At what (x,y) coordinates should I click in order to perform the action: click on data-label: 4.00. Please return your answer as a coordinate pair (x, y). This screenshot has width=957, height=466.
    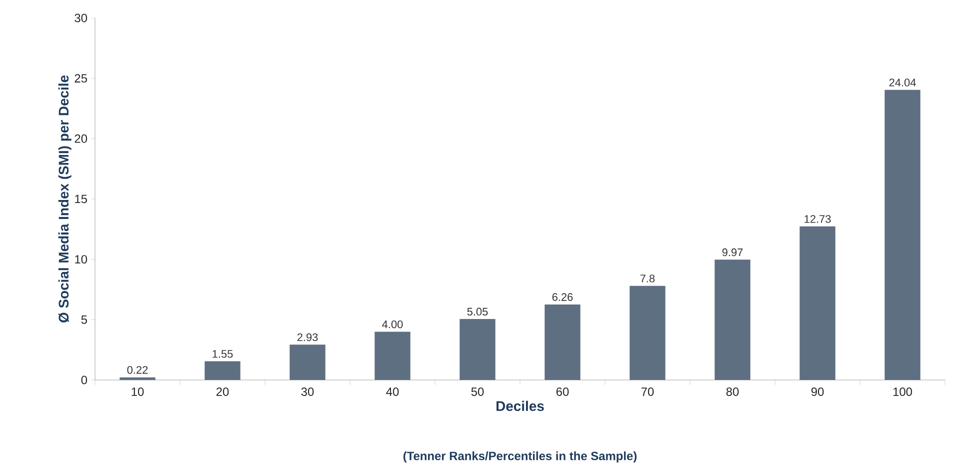
    Looking at the image, I should click on (392, 324).